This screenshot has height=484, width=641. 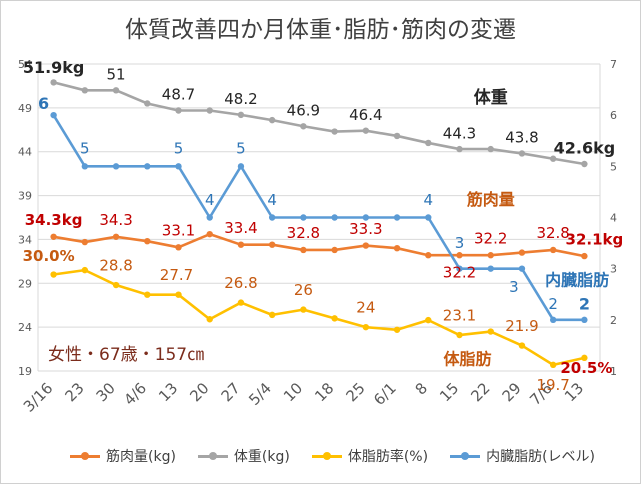 What do you see at coordinates (365, 307) in the screenshot?
I see `data-label: 24` at bounding box center [365, 307].